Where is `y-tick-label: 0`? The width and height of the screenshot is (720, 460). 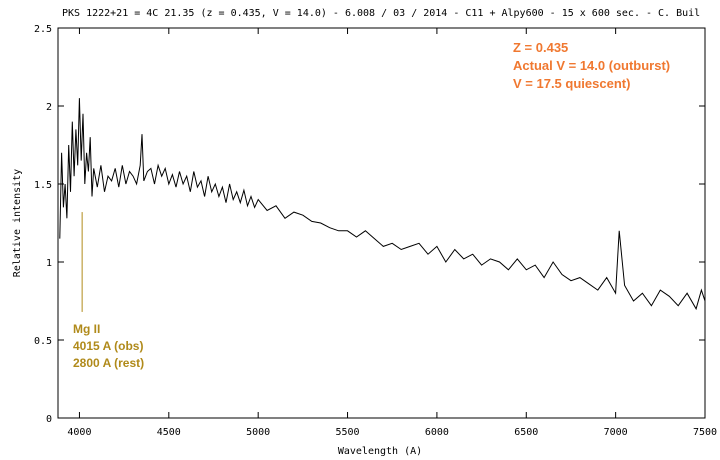
y-tick-label: 0 is located at coordinates (49, 419).